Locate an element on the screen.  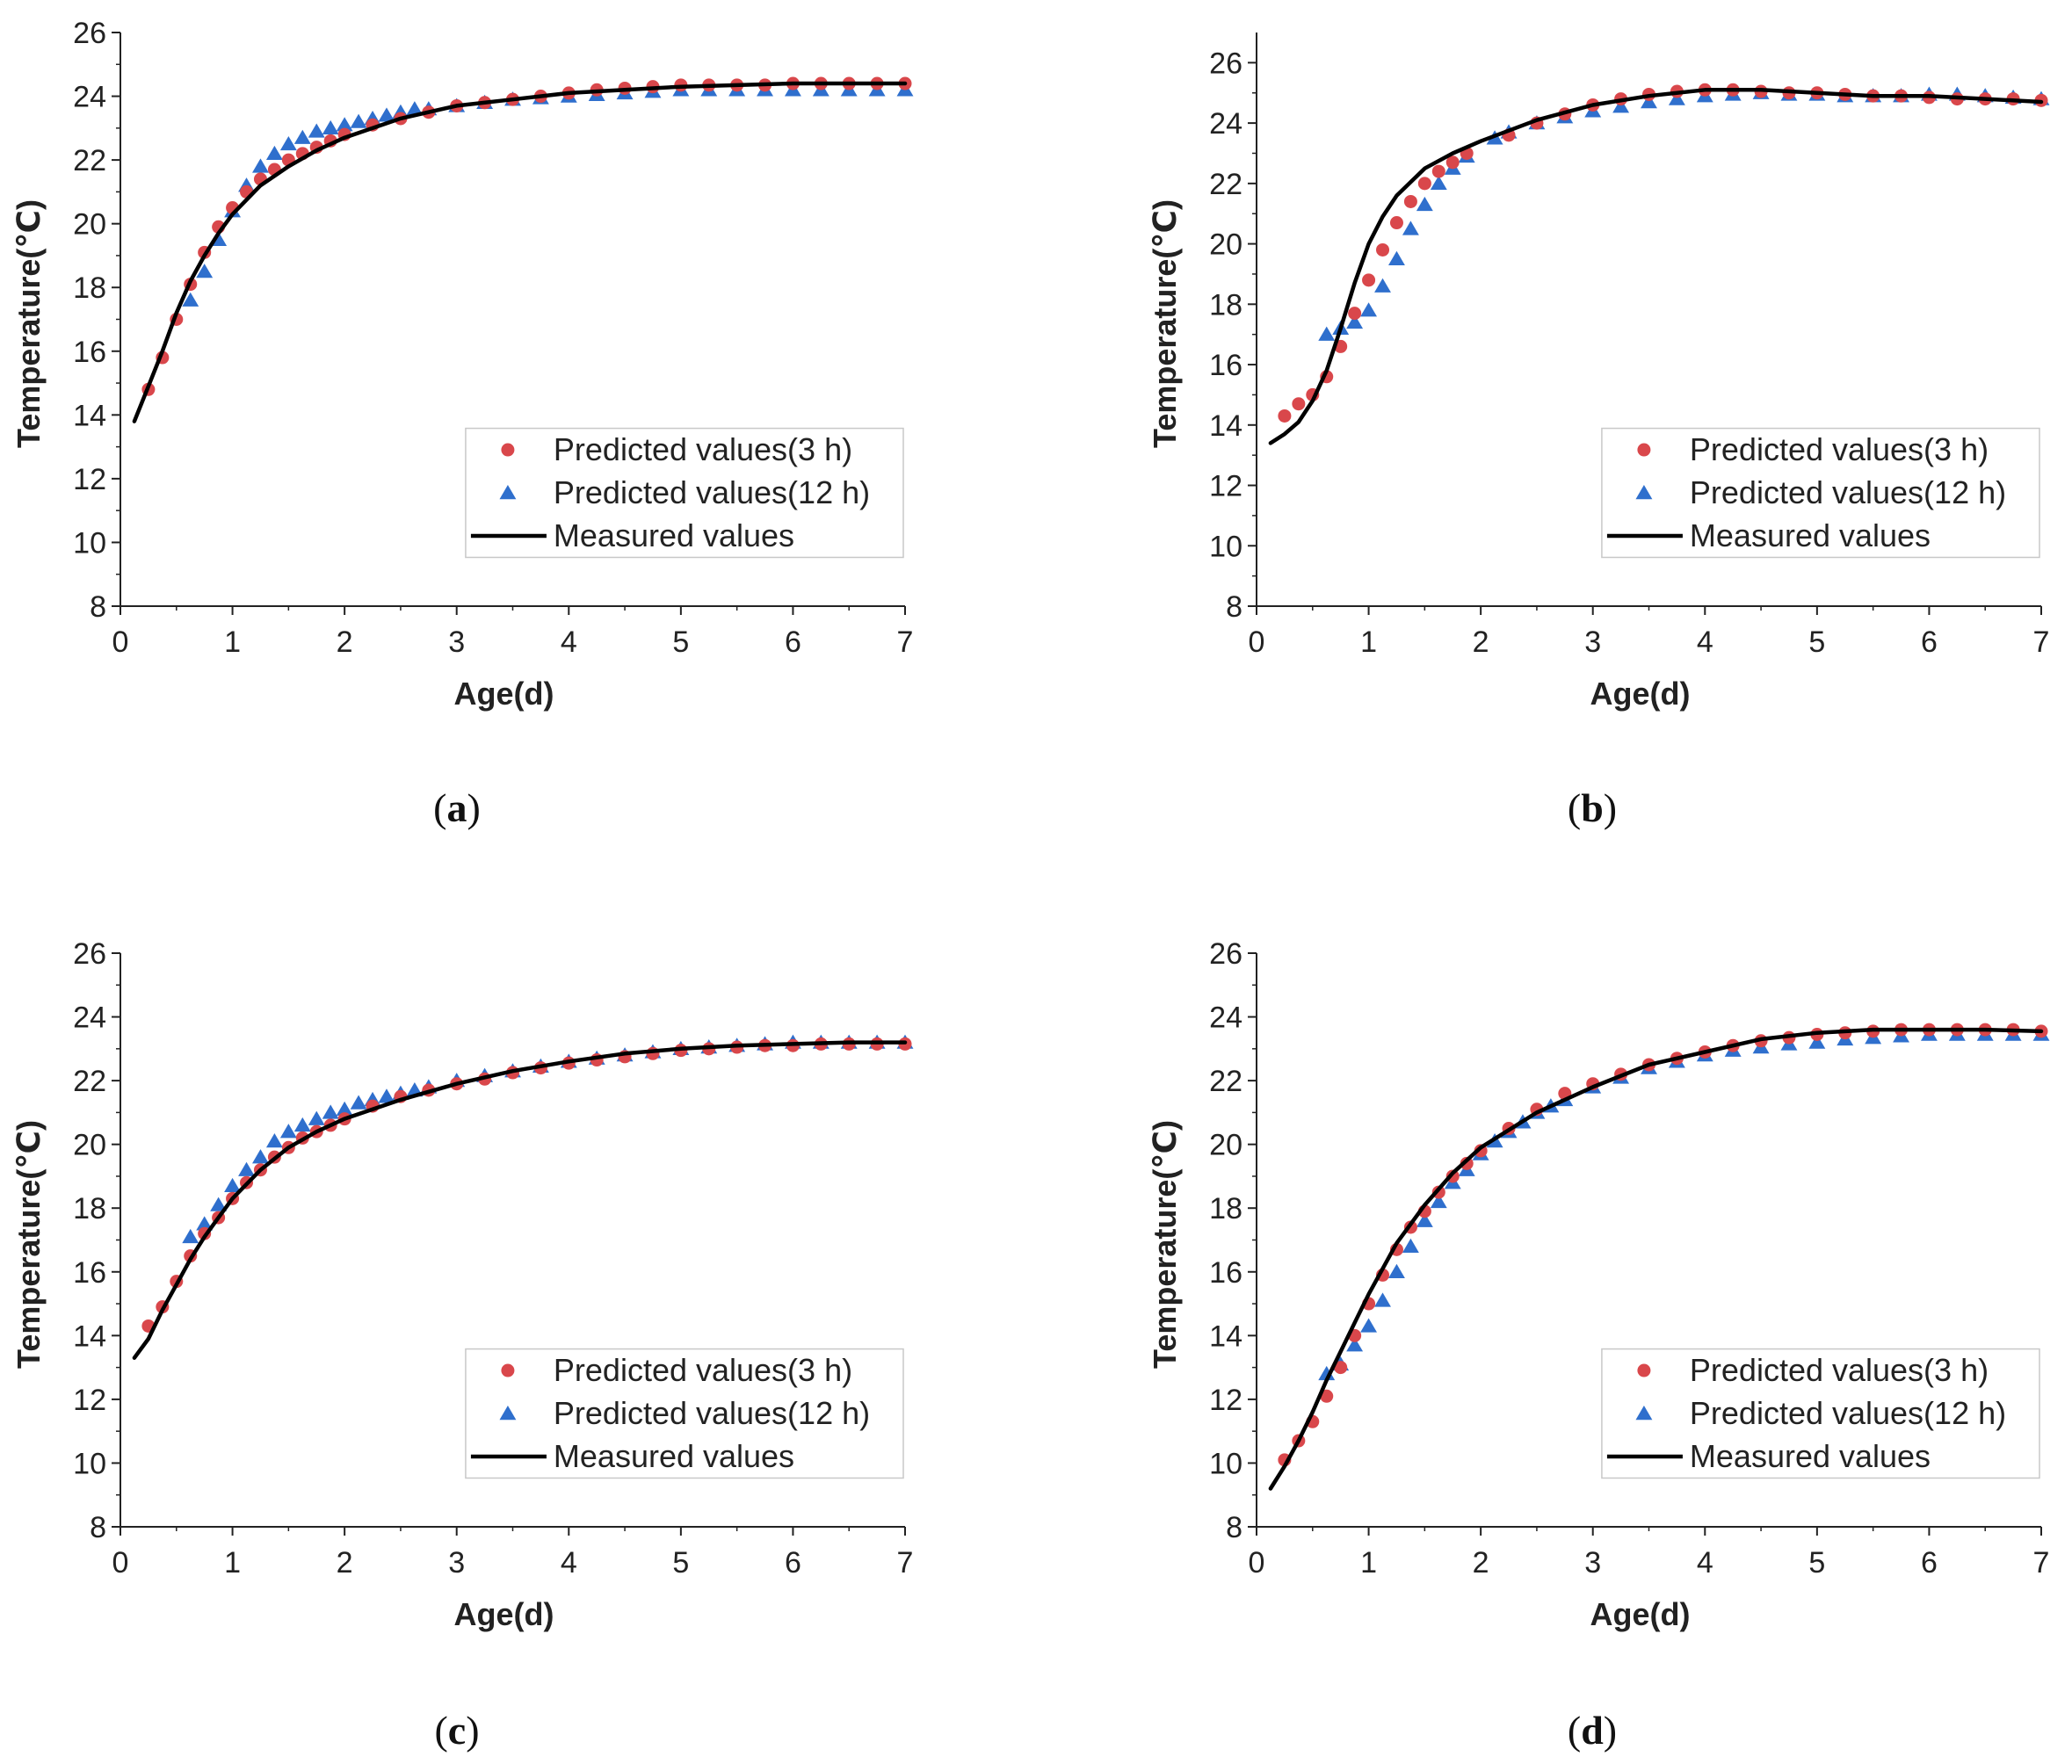
panel-caption-a: (a) is located at coordinates (457, 808).